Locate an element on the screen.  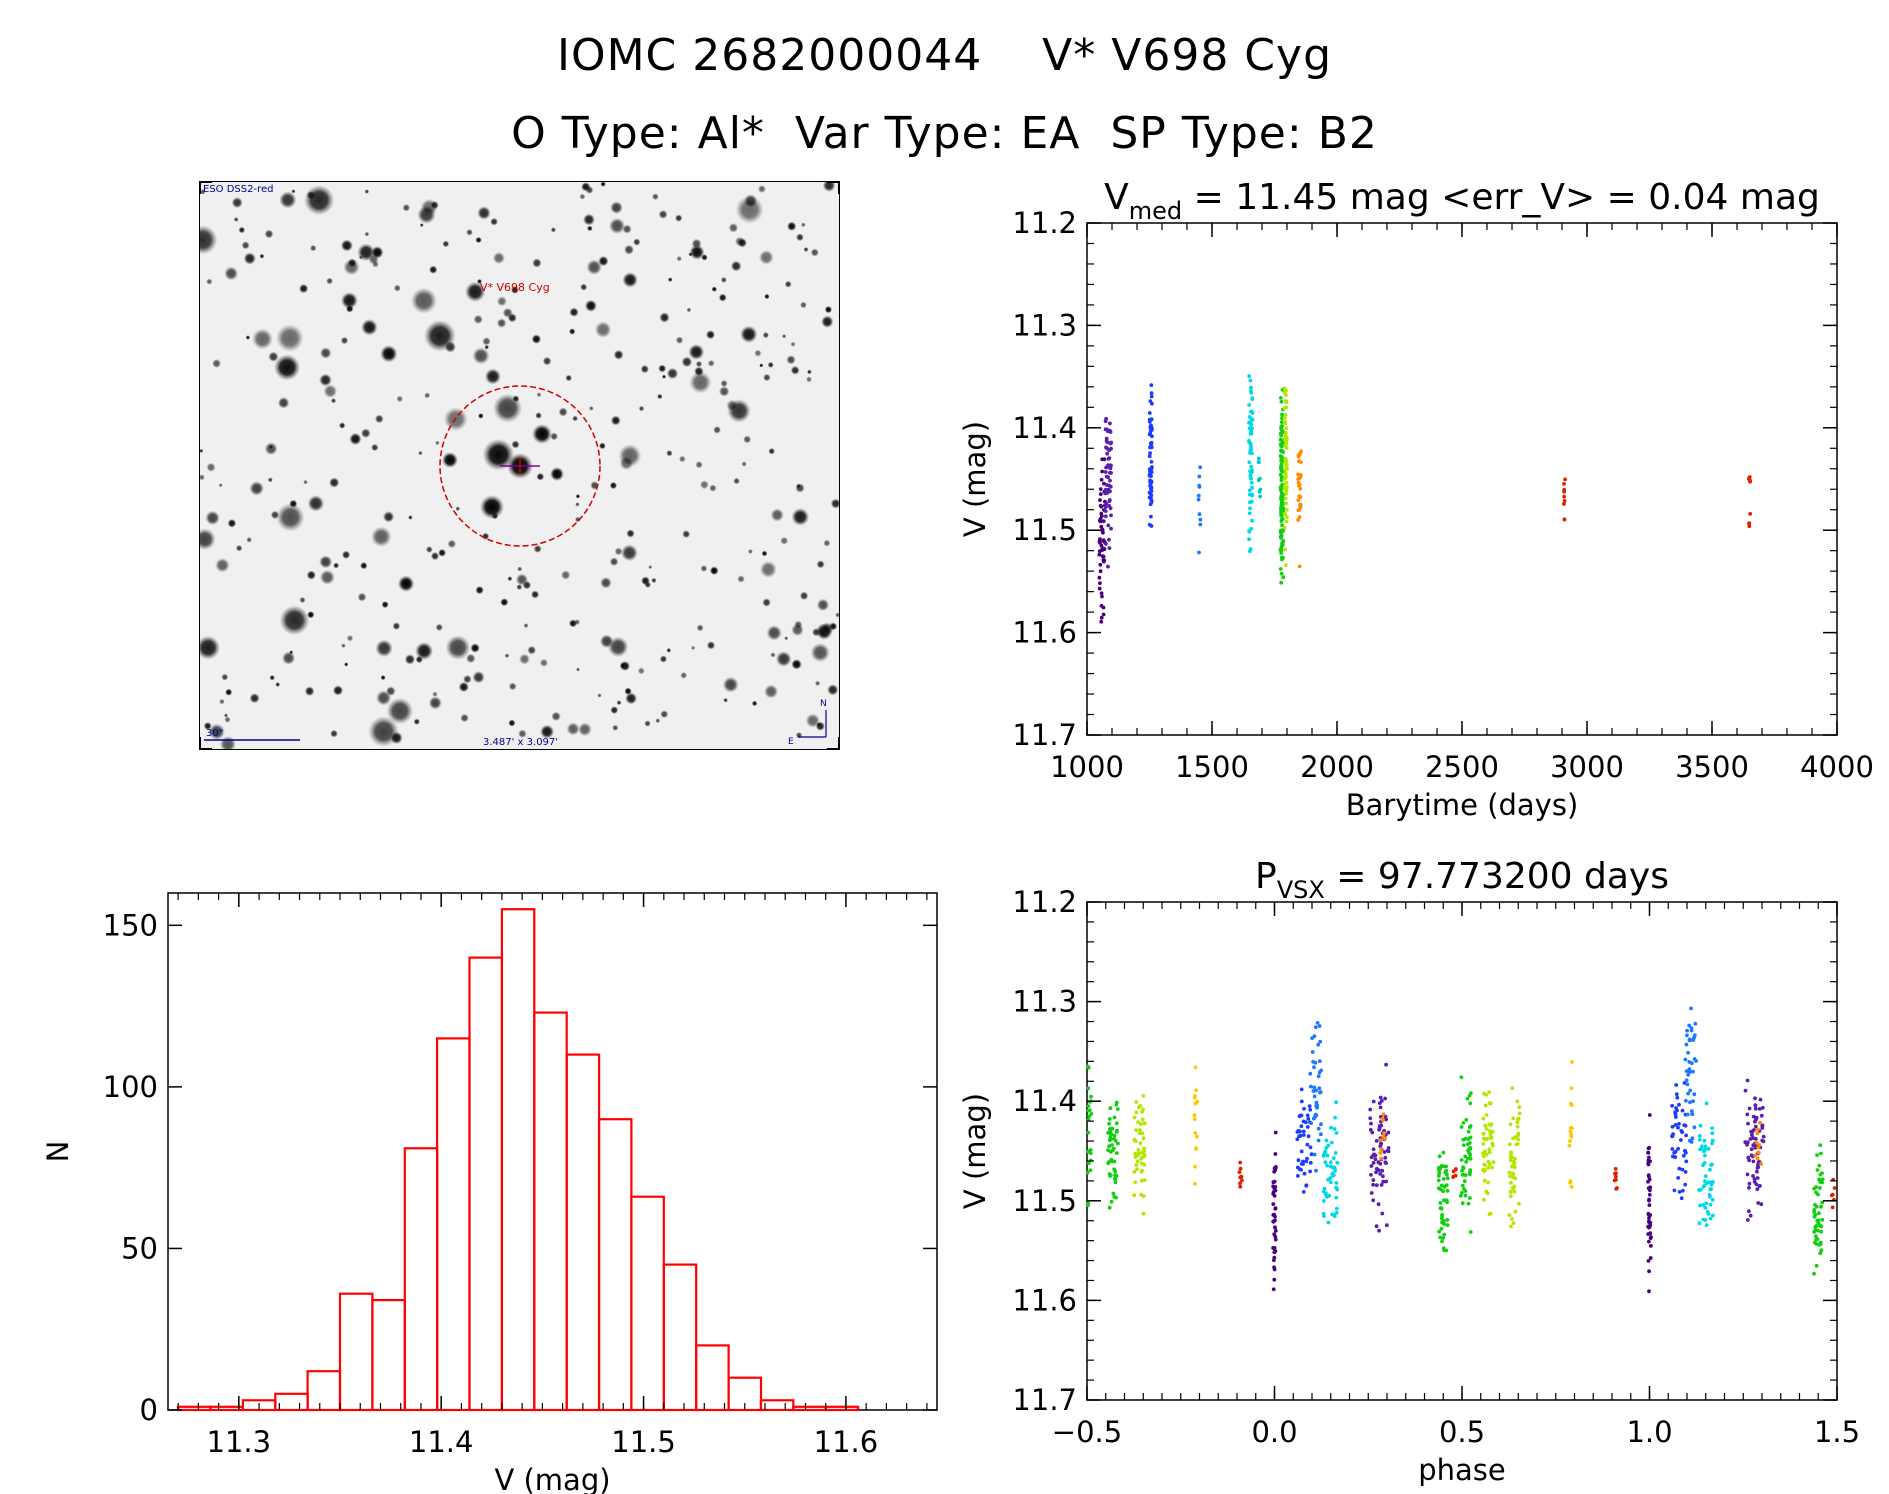
phased-ytick-label: 11.3 is located at coordinates (1044, 1002).